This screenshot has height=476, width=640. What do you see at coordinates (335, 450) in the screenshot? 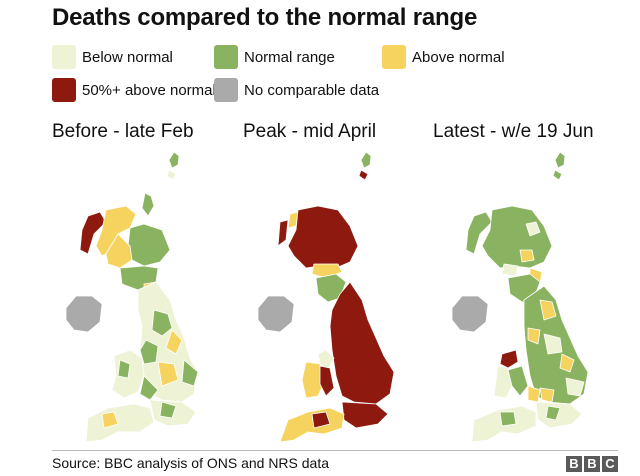
I see `footer-divider` at bounding box center [335, 450].